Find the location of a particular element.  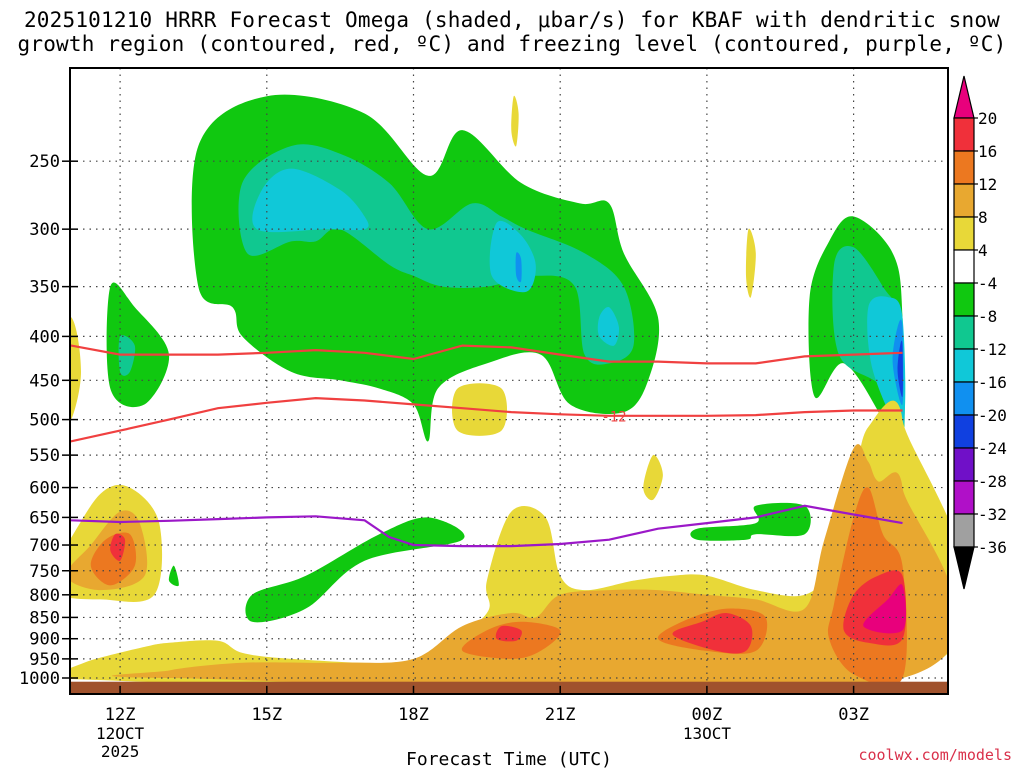

y-tick-label-1000: 1000 is located at coordinates (39, 679).